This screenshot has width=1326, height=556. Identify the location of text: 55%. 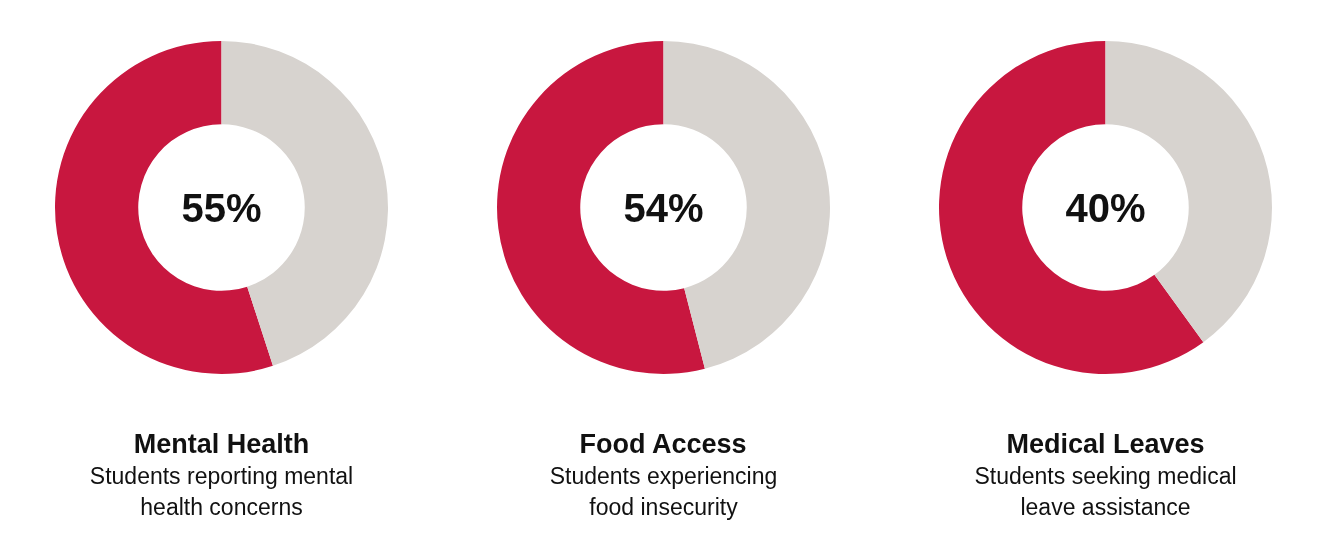
(221, 207).